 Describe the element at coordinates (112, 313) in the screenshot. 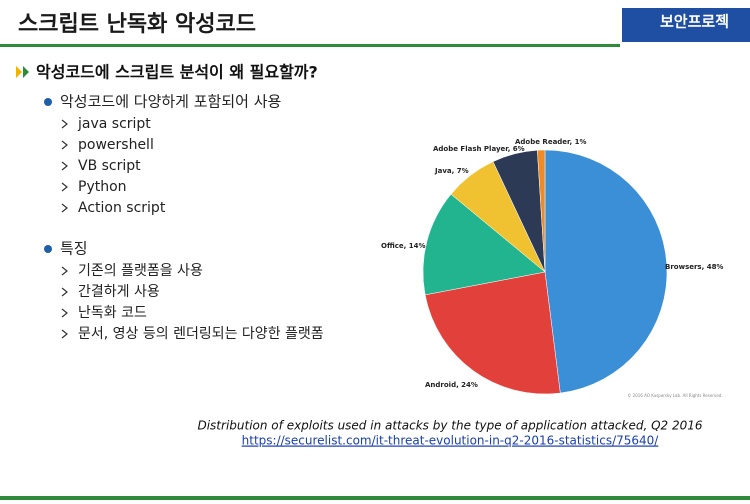

I see `sub-bullet: 난독화 코드` at that location.